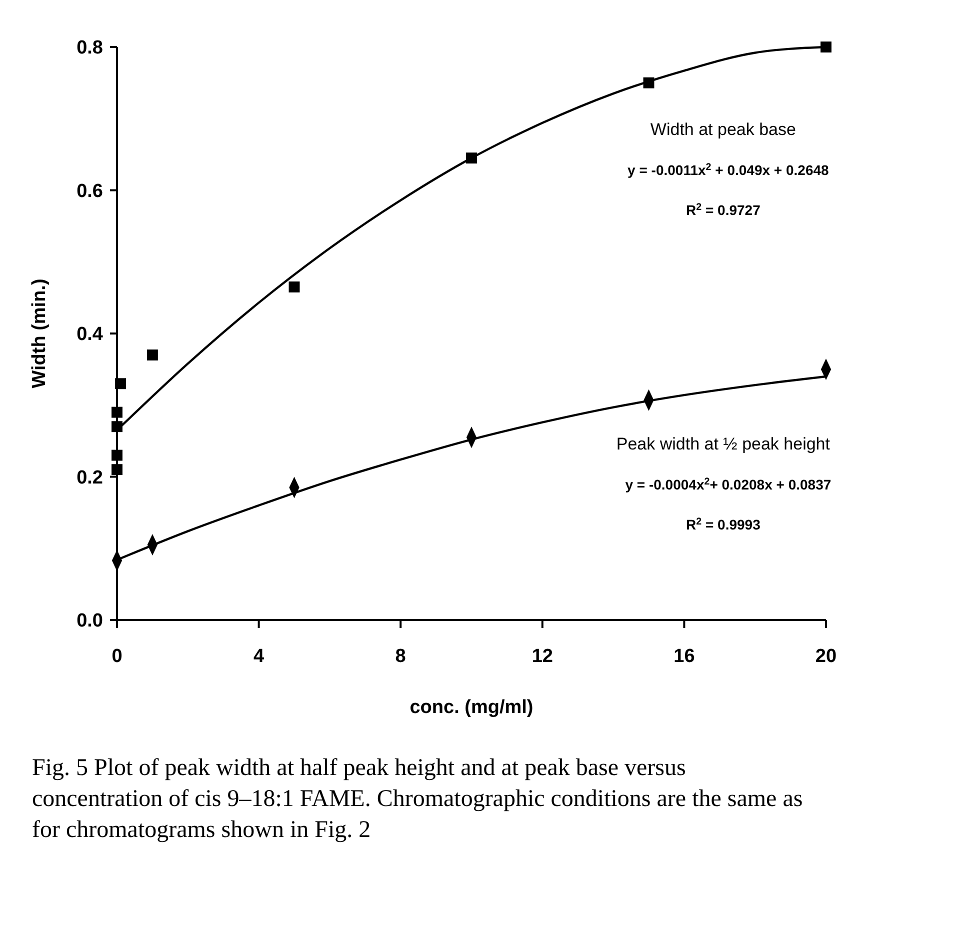 Image resolution: width=972 pixels, height=926 pixels. Describe the element at coordinates (89, 477) in the screenshot. I see `y-tick-label: 0.2` at that location.